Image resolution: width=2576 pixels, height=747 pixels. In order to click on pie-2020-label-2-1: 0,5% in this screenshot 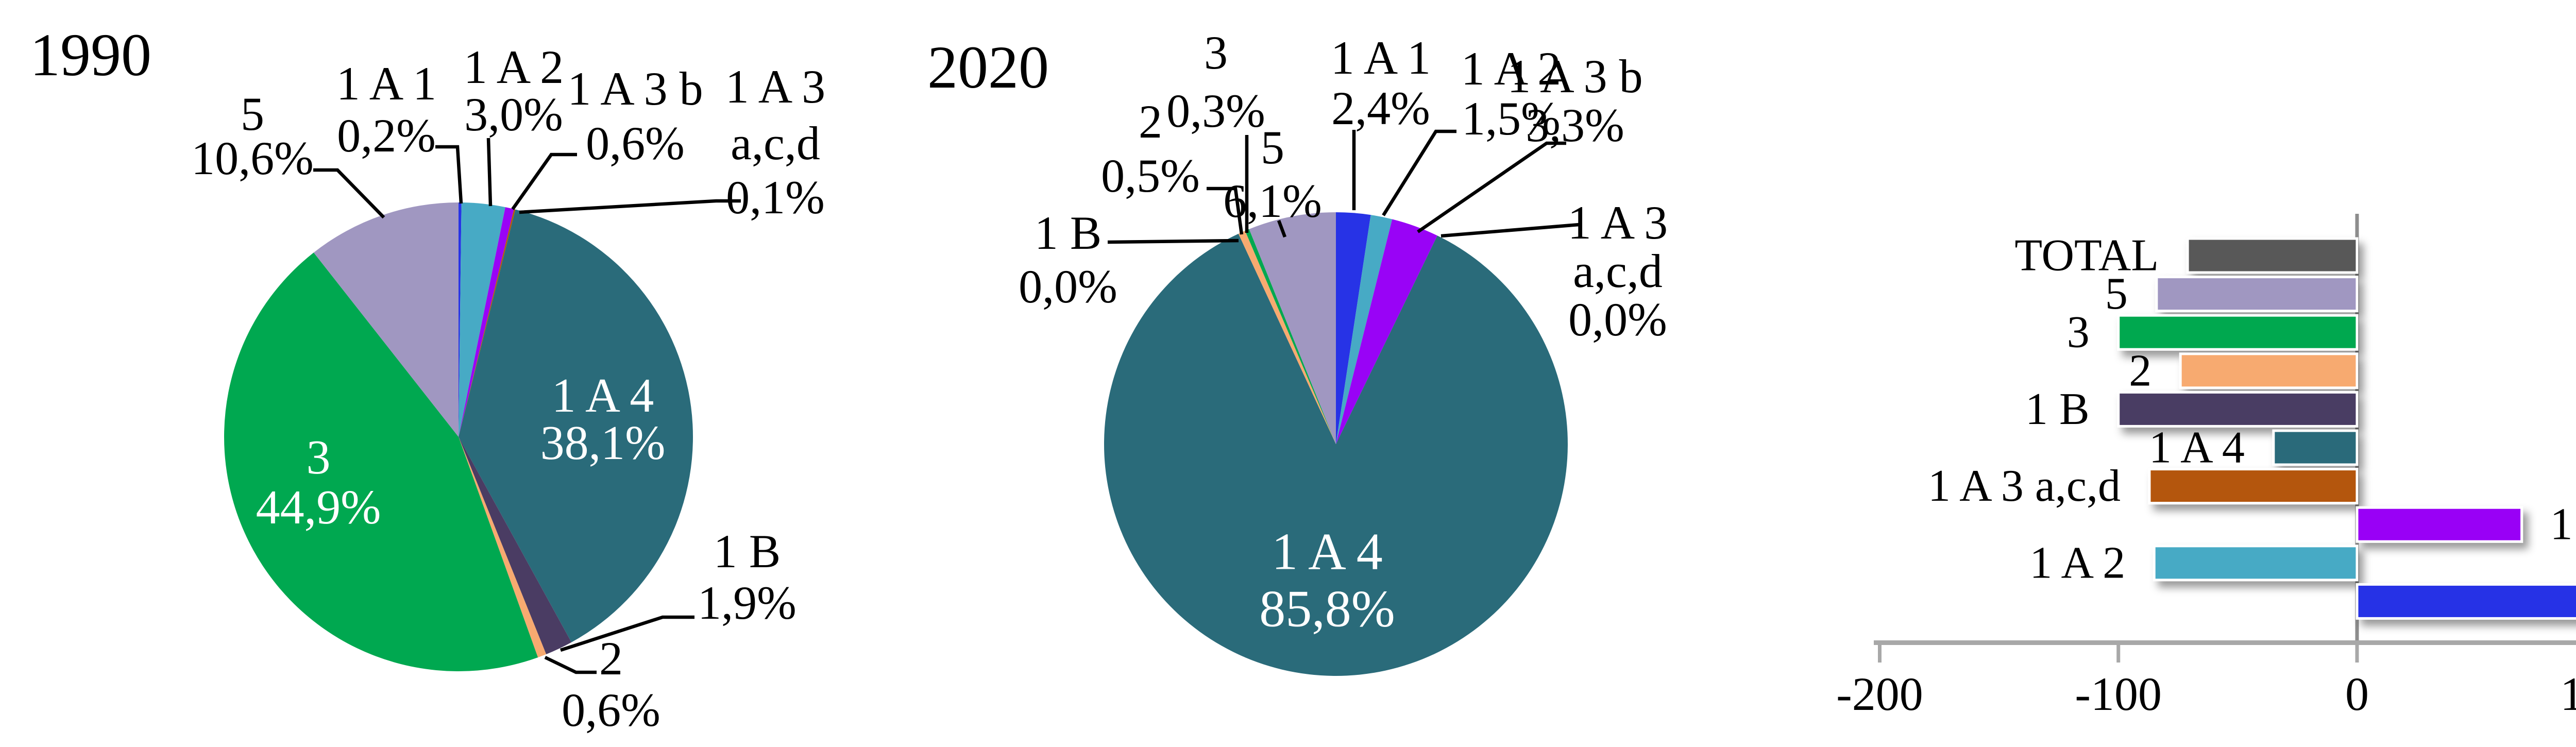, I will do `click(1150, 175)`.